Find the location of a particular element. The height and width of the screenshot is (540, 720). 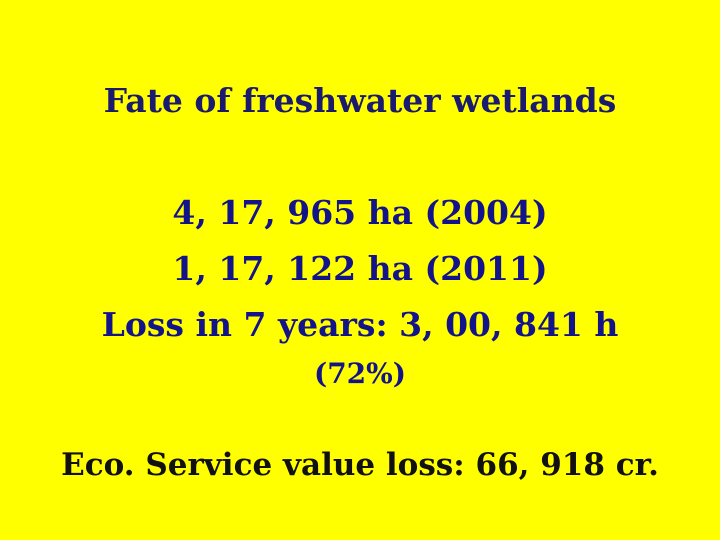

loss-percent-text: (72%) is located at coordinates (360, 373).